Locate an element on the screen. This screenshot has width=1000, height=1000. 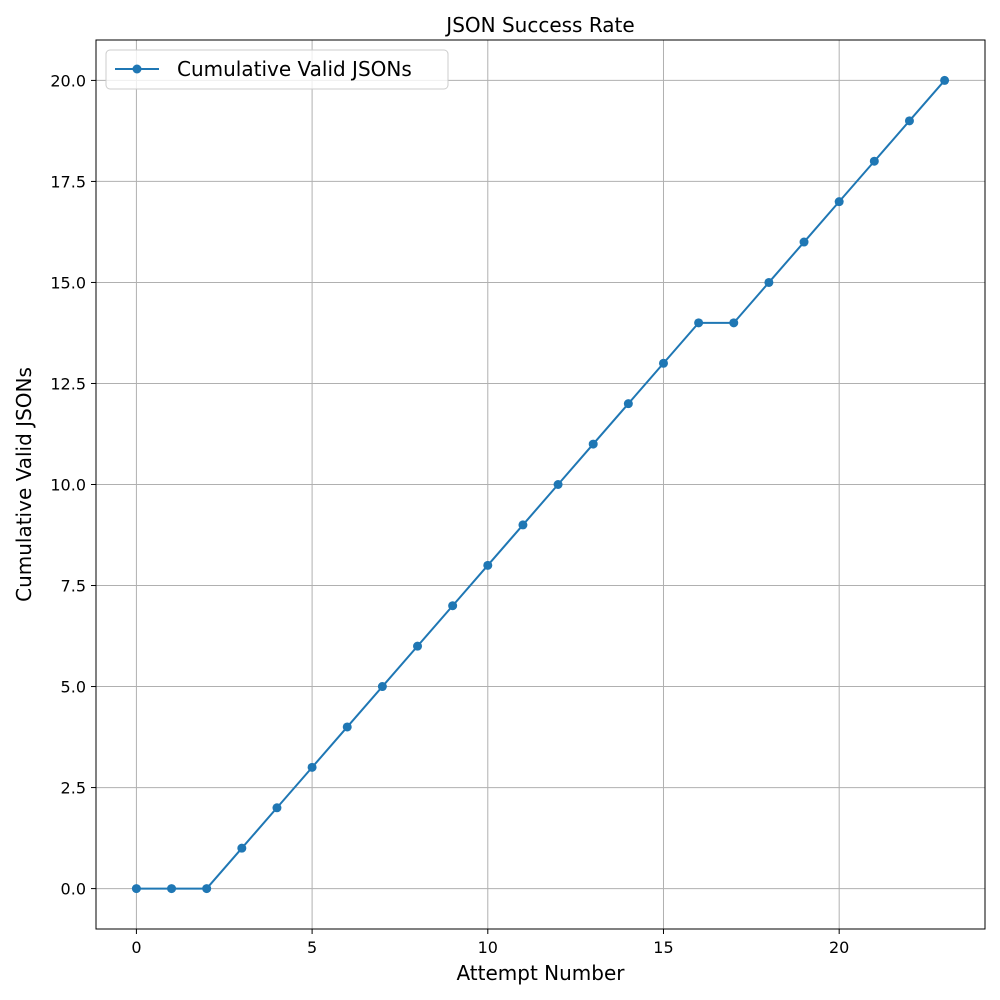
y-axis-label: Cumulative Valid JSONs is located at coordinates (24, 484).